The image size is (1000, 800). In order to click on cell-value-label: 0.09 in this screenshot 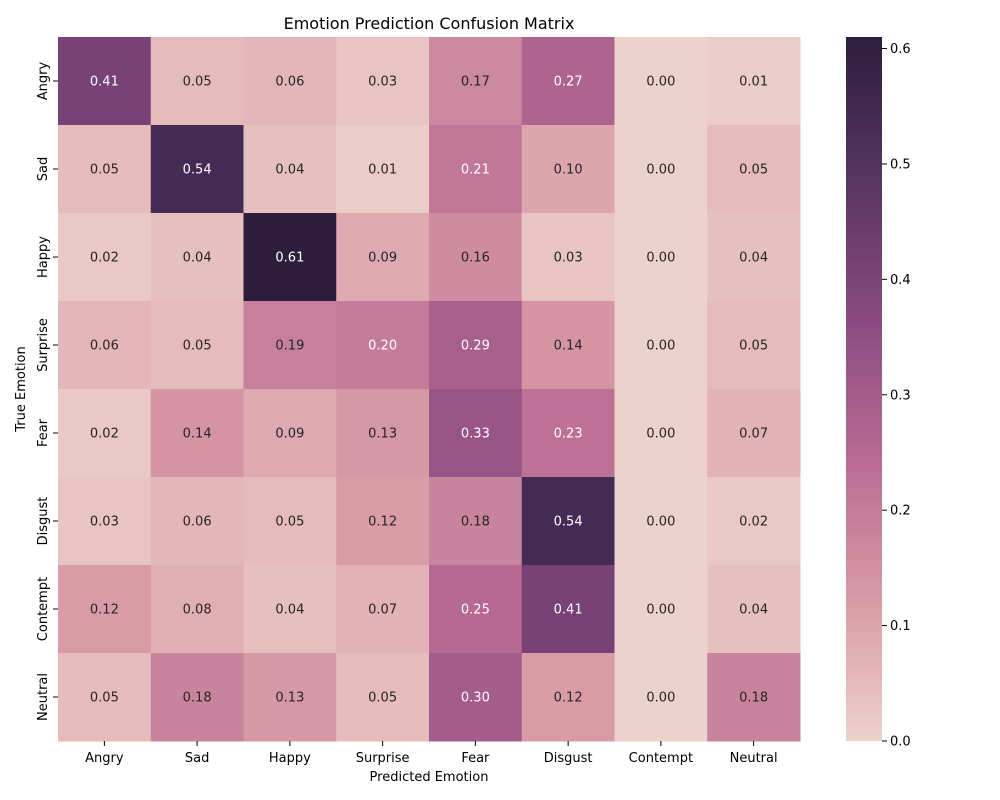, I will do `click(289, 434)`.